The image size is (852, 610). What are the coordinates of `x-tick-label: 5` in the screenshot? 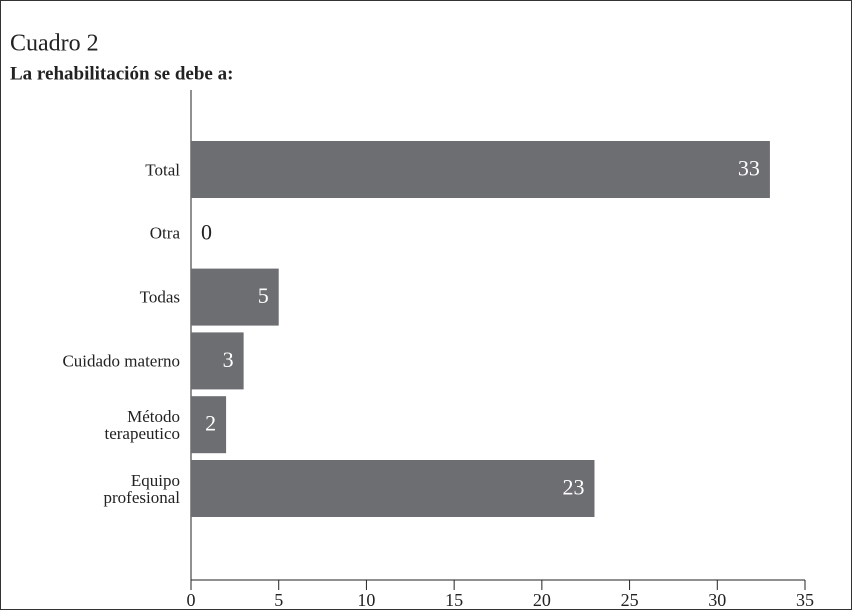 It's located at (278, 600).